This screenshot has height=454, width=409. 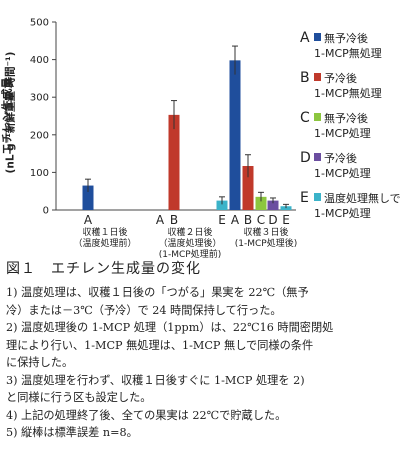 What do you see at coordinates (46, 211) in the screenshot?
I see `y-tick-label: 0` at bounding box center [46, 211].